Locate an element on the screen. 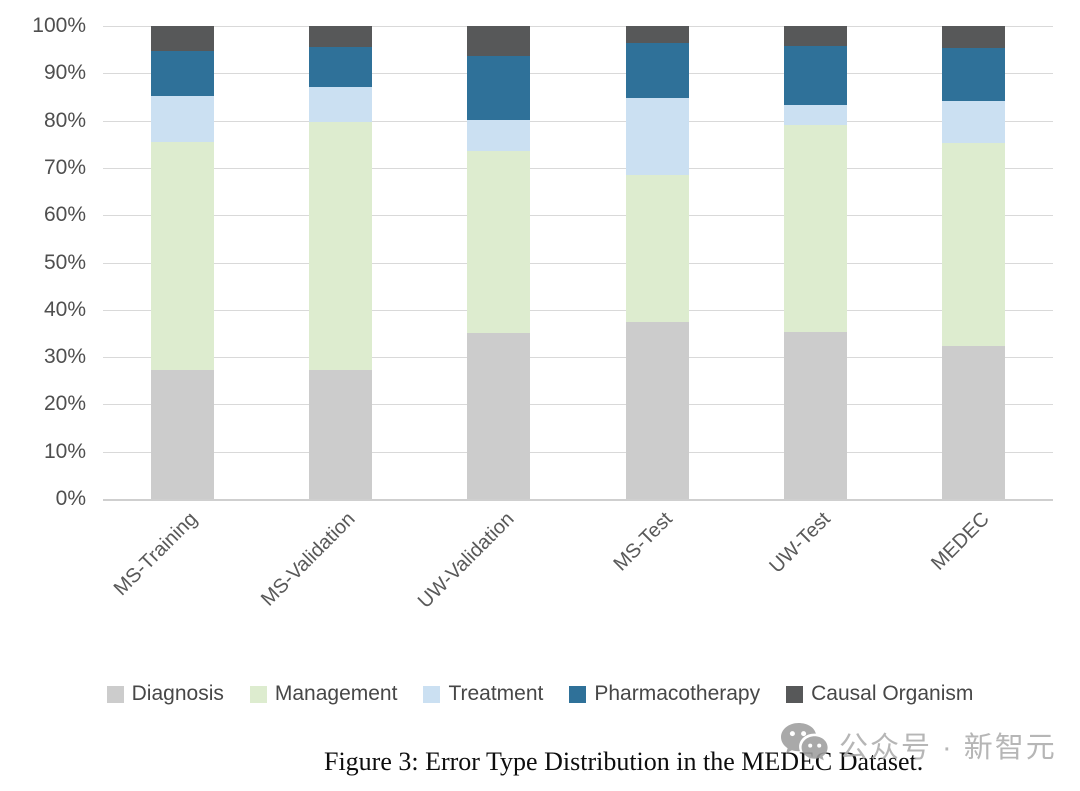  y-tick-label: 100% is located at coordinates (59, 25).